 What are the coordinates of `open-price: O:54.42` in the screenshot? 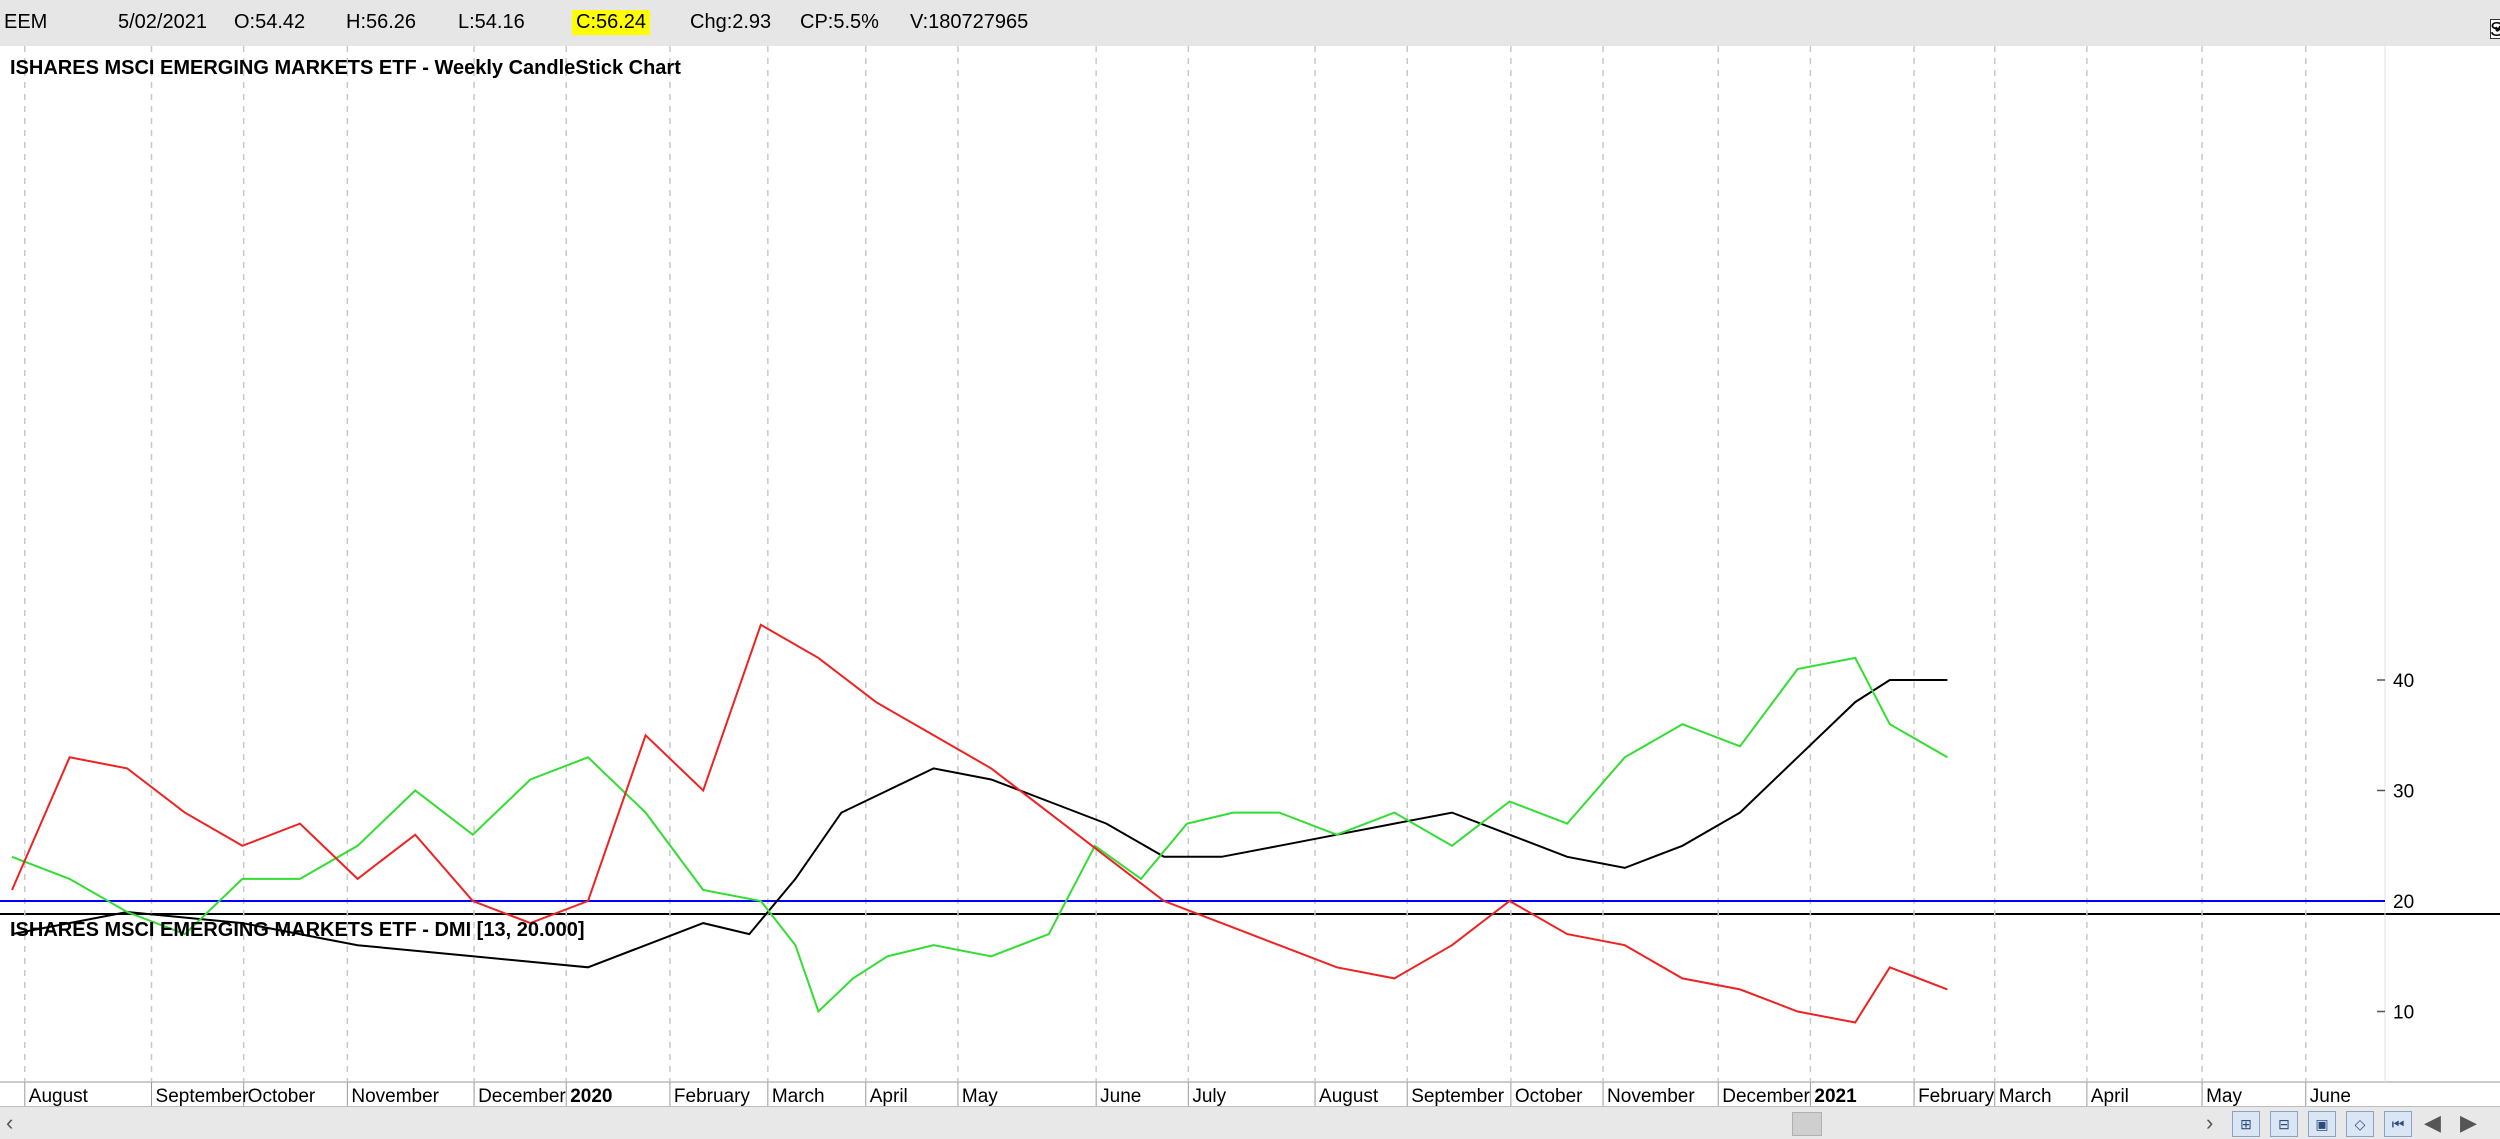 It's located at (270, 22).